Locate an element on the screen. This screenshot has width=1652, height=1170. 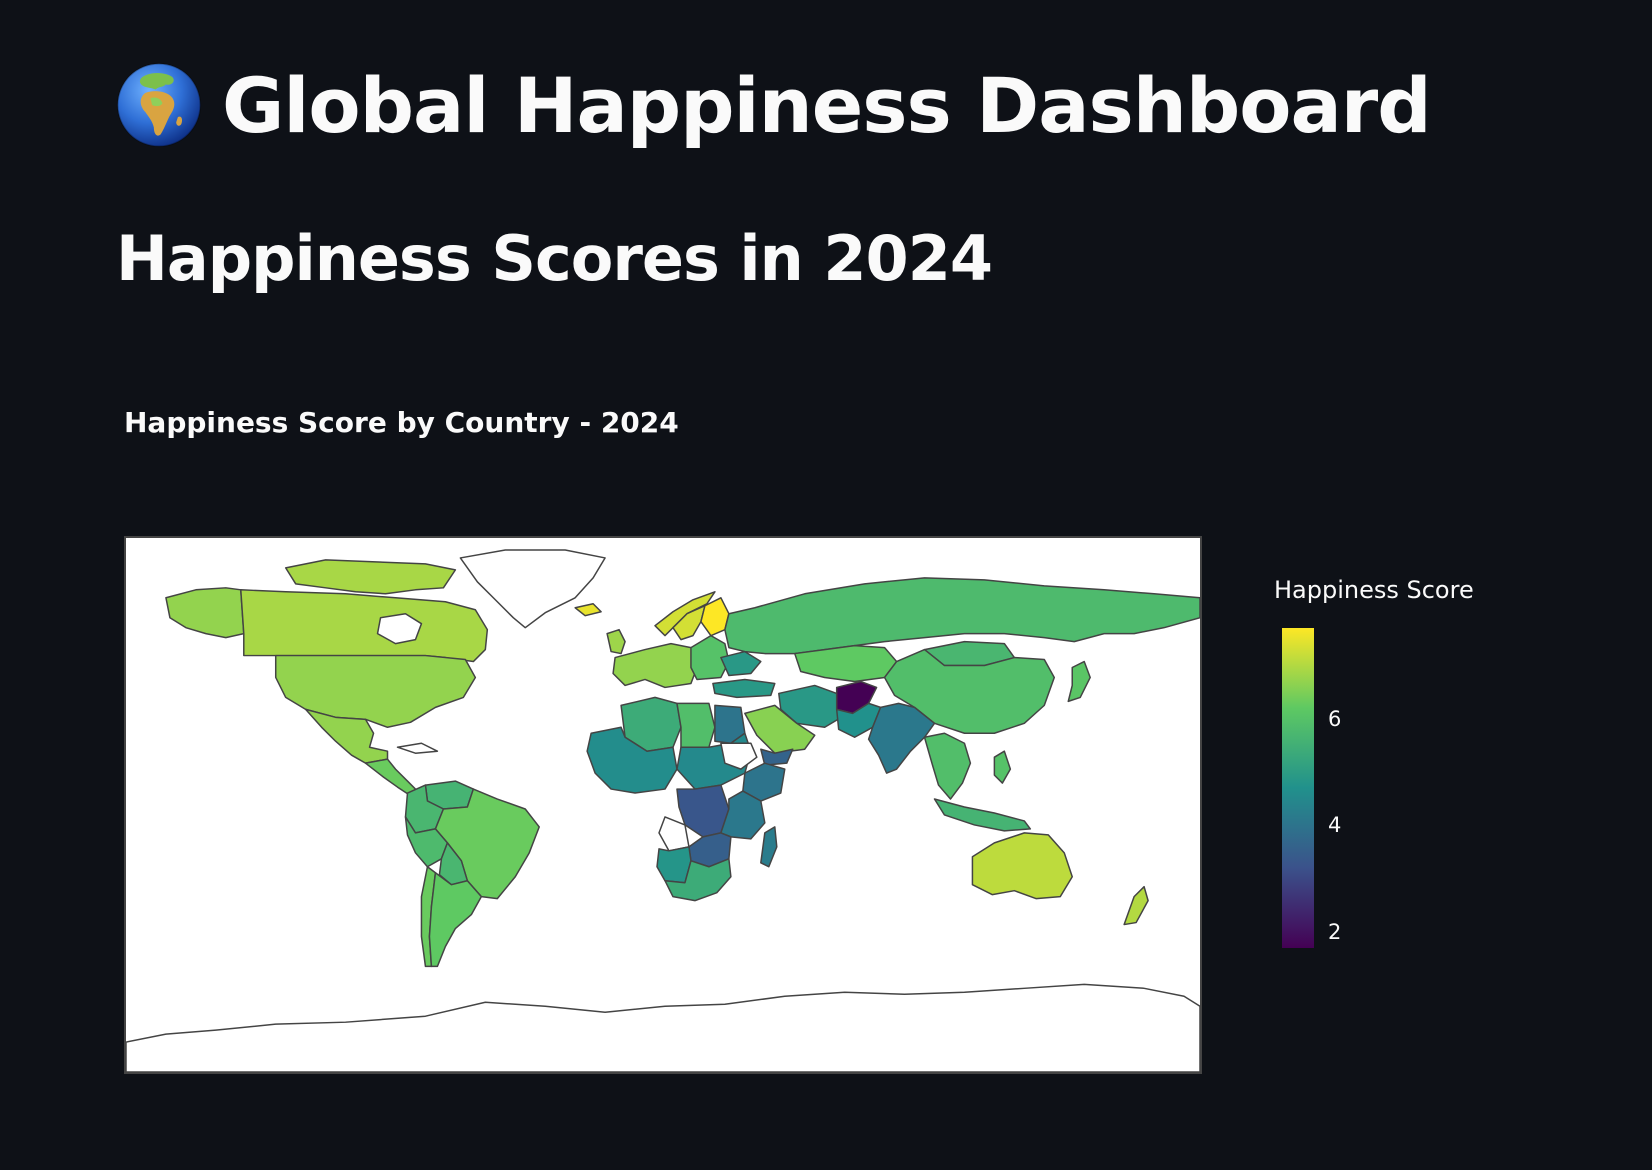
region-east-africa is located at coordinates (743, 815).